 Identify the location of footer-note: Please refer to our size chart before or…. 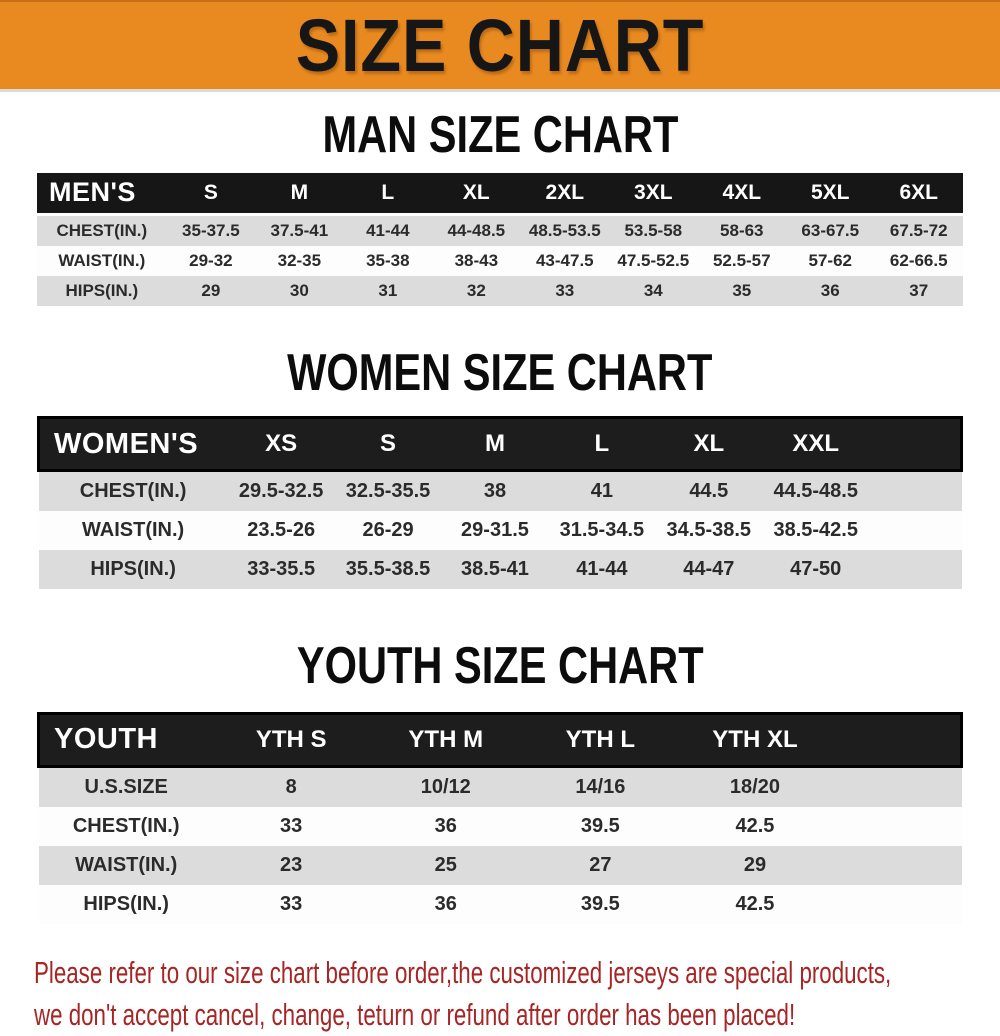
(500, 994).